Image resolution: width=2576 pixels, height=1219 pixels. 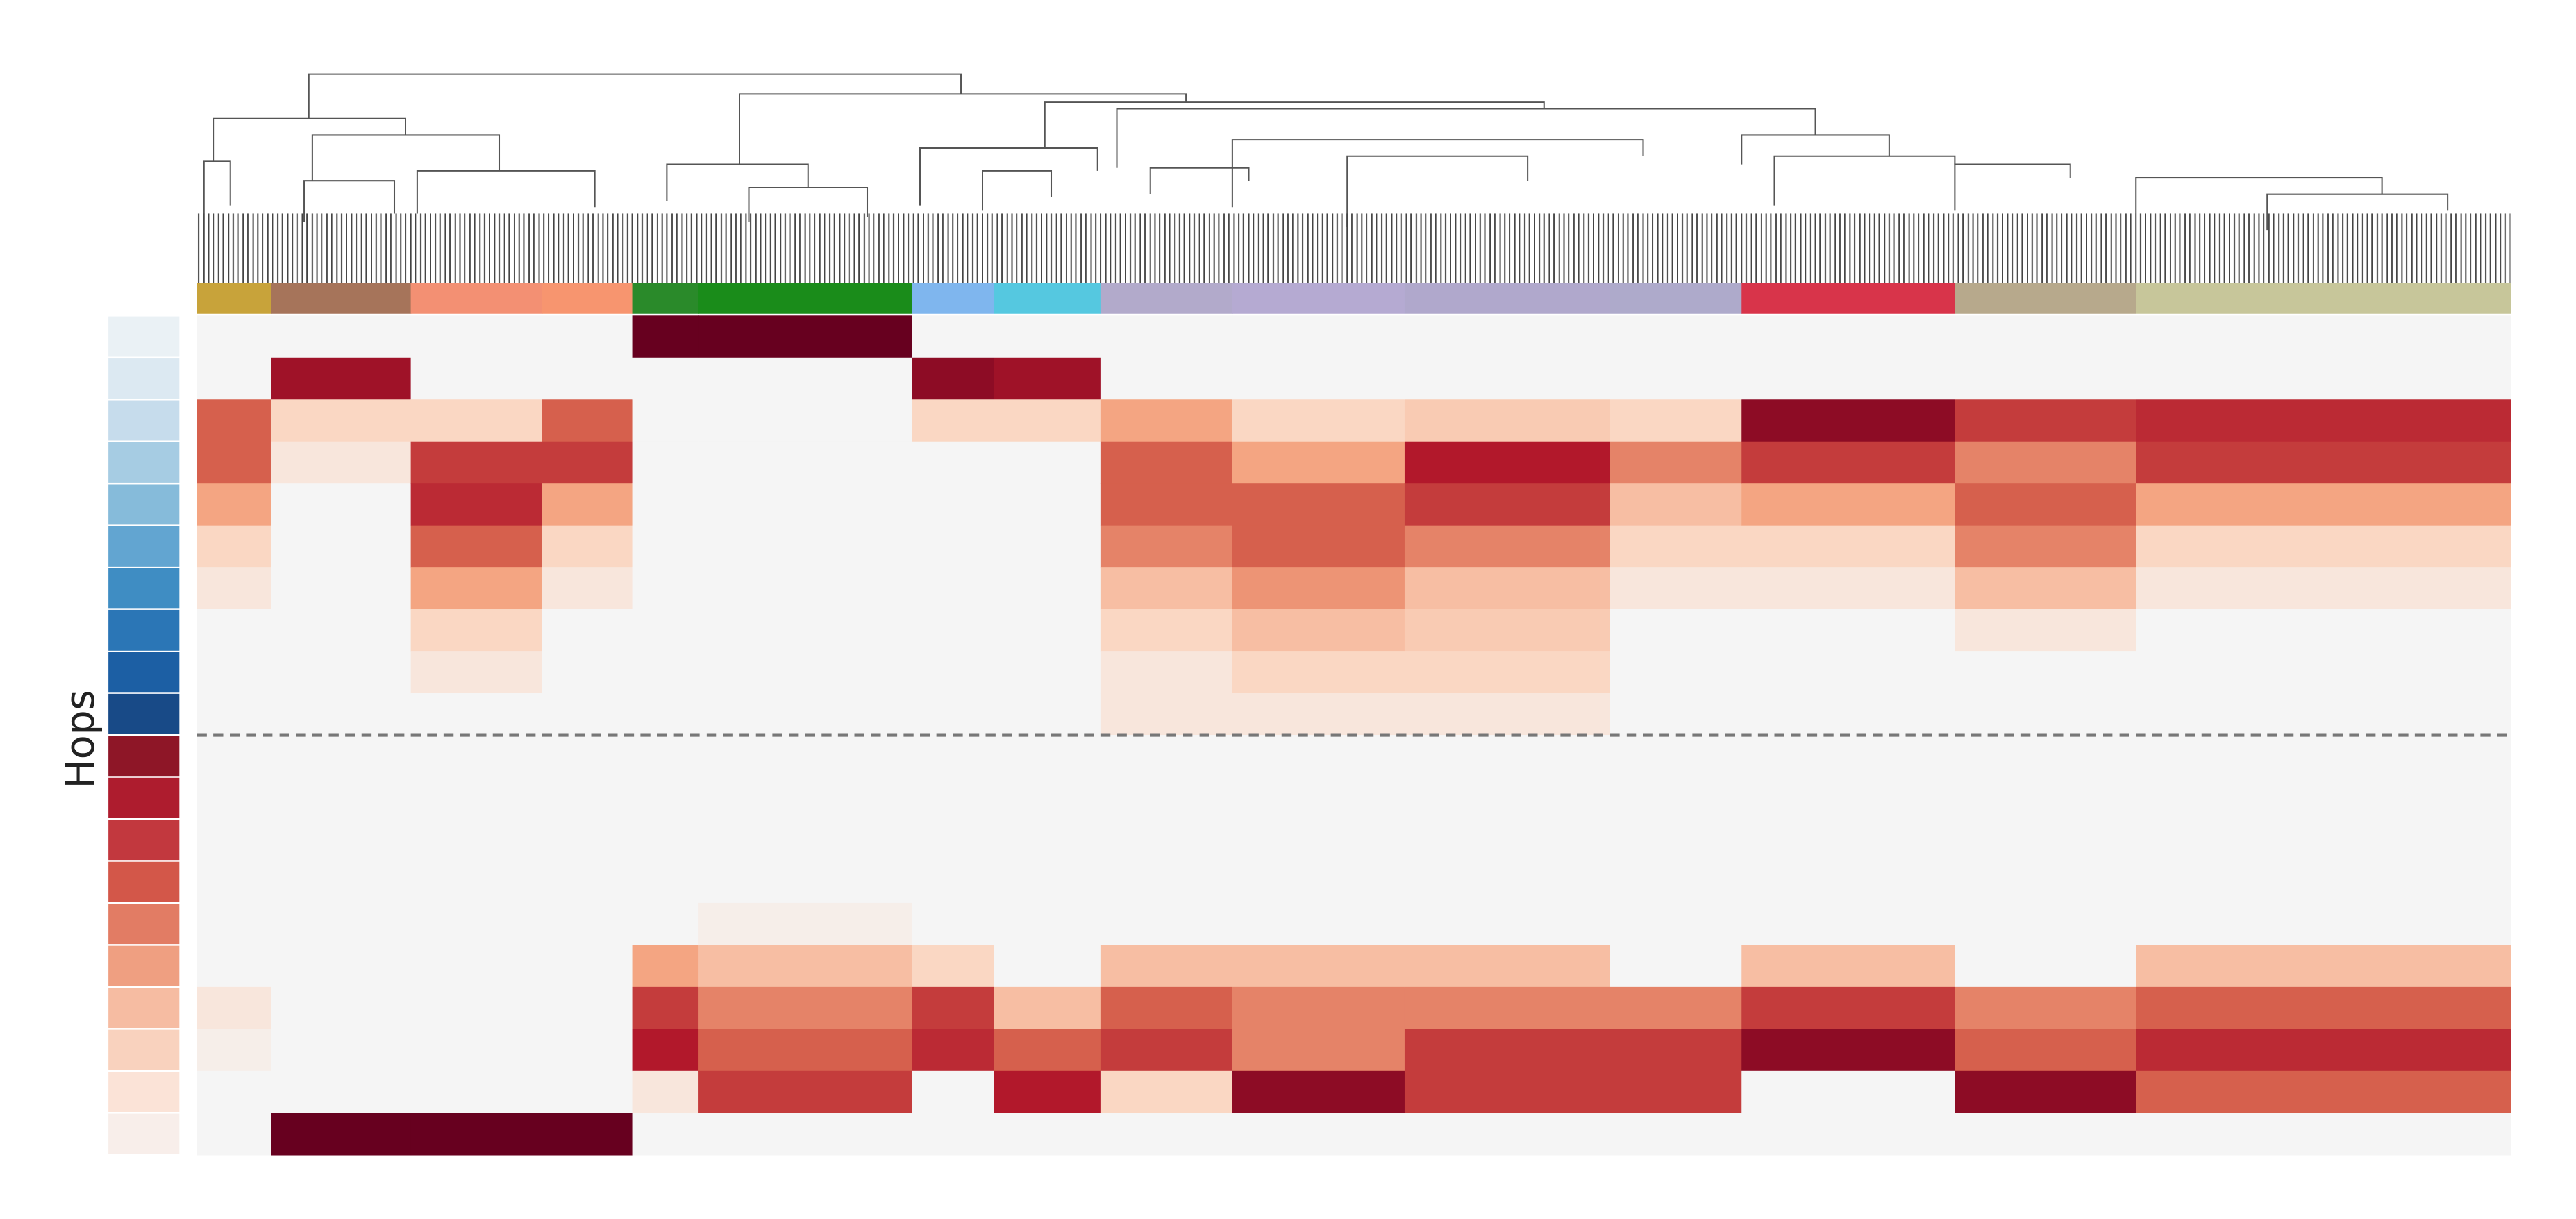 I want to click on y-label: Hops, so click(x=80, y=739).